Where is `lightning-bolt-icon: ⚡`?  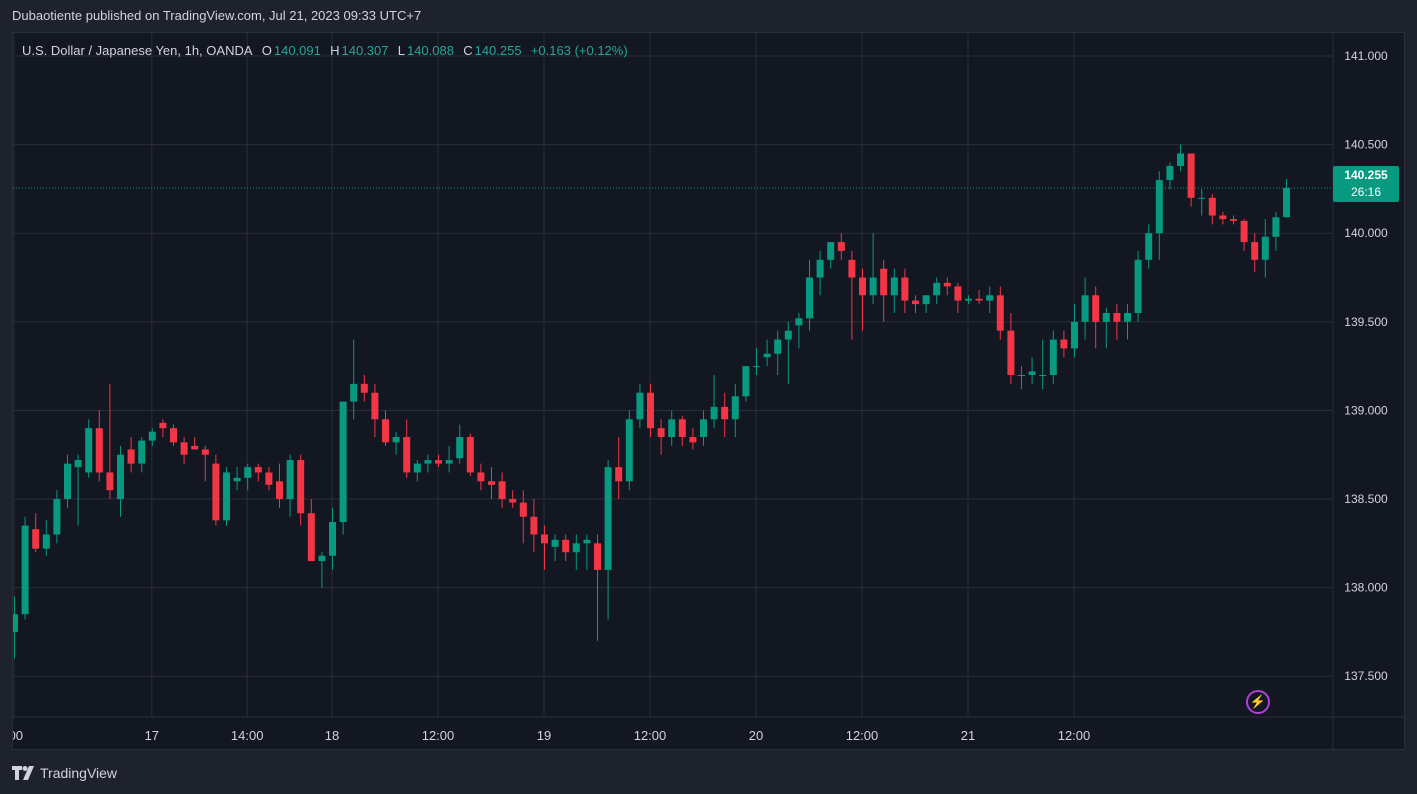 lightning-bolt-icon: ⚡ is located at coordinates (1258, 702).